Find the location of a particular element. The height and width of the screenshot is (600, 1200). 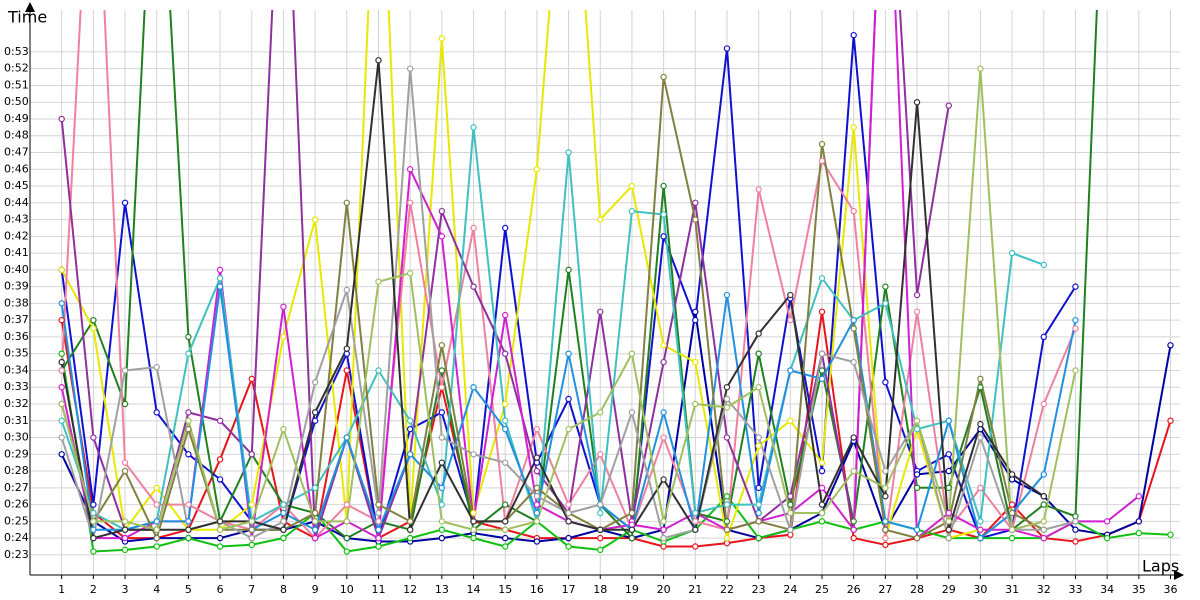

y-tick-label: 0:35 is located at coordinates (16, 353).